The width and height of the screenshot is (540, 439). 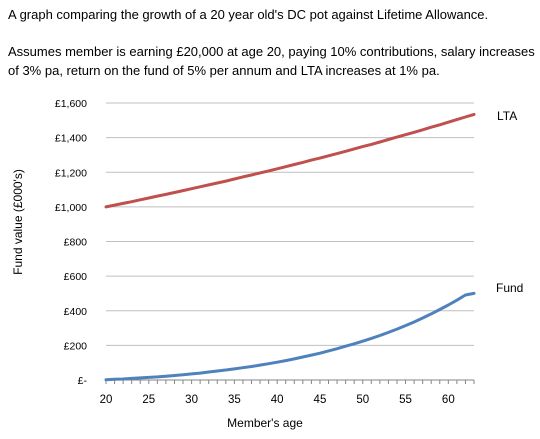 What do you see at coordinates (290, 381) in the screenshot?
I see `axes` at bounding box center [290, 381].